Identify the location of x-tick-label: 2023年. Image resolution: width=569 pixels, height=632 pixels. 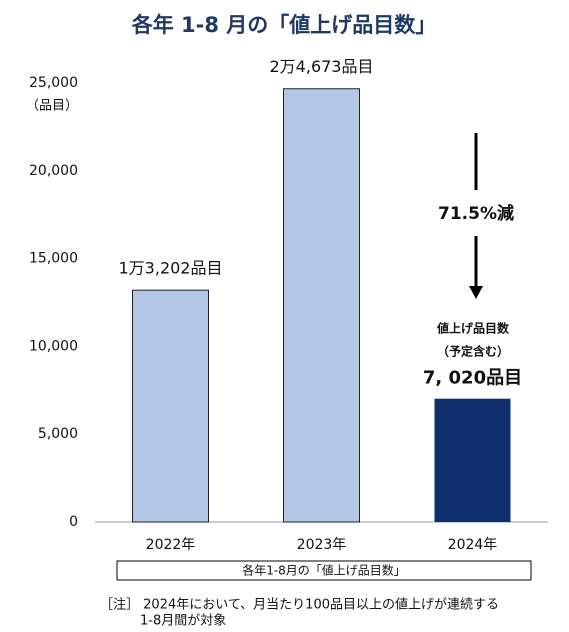
(322, 545).